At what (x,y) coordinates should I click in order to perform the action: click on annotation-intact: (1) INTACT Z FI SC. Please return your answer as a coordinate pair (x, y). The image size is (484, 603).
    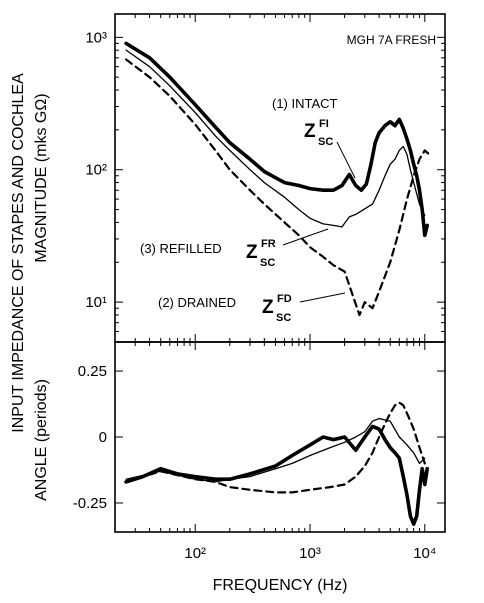
    Looking at the image, I should click on (314, 137).